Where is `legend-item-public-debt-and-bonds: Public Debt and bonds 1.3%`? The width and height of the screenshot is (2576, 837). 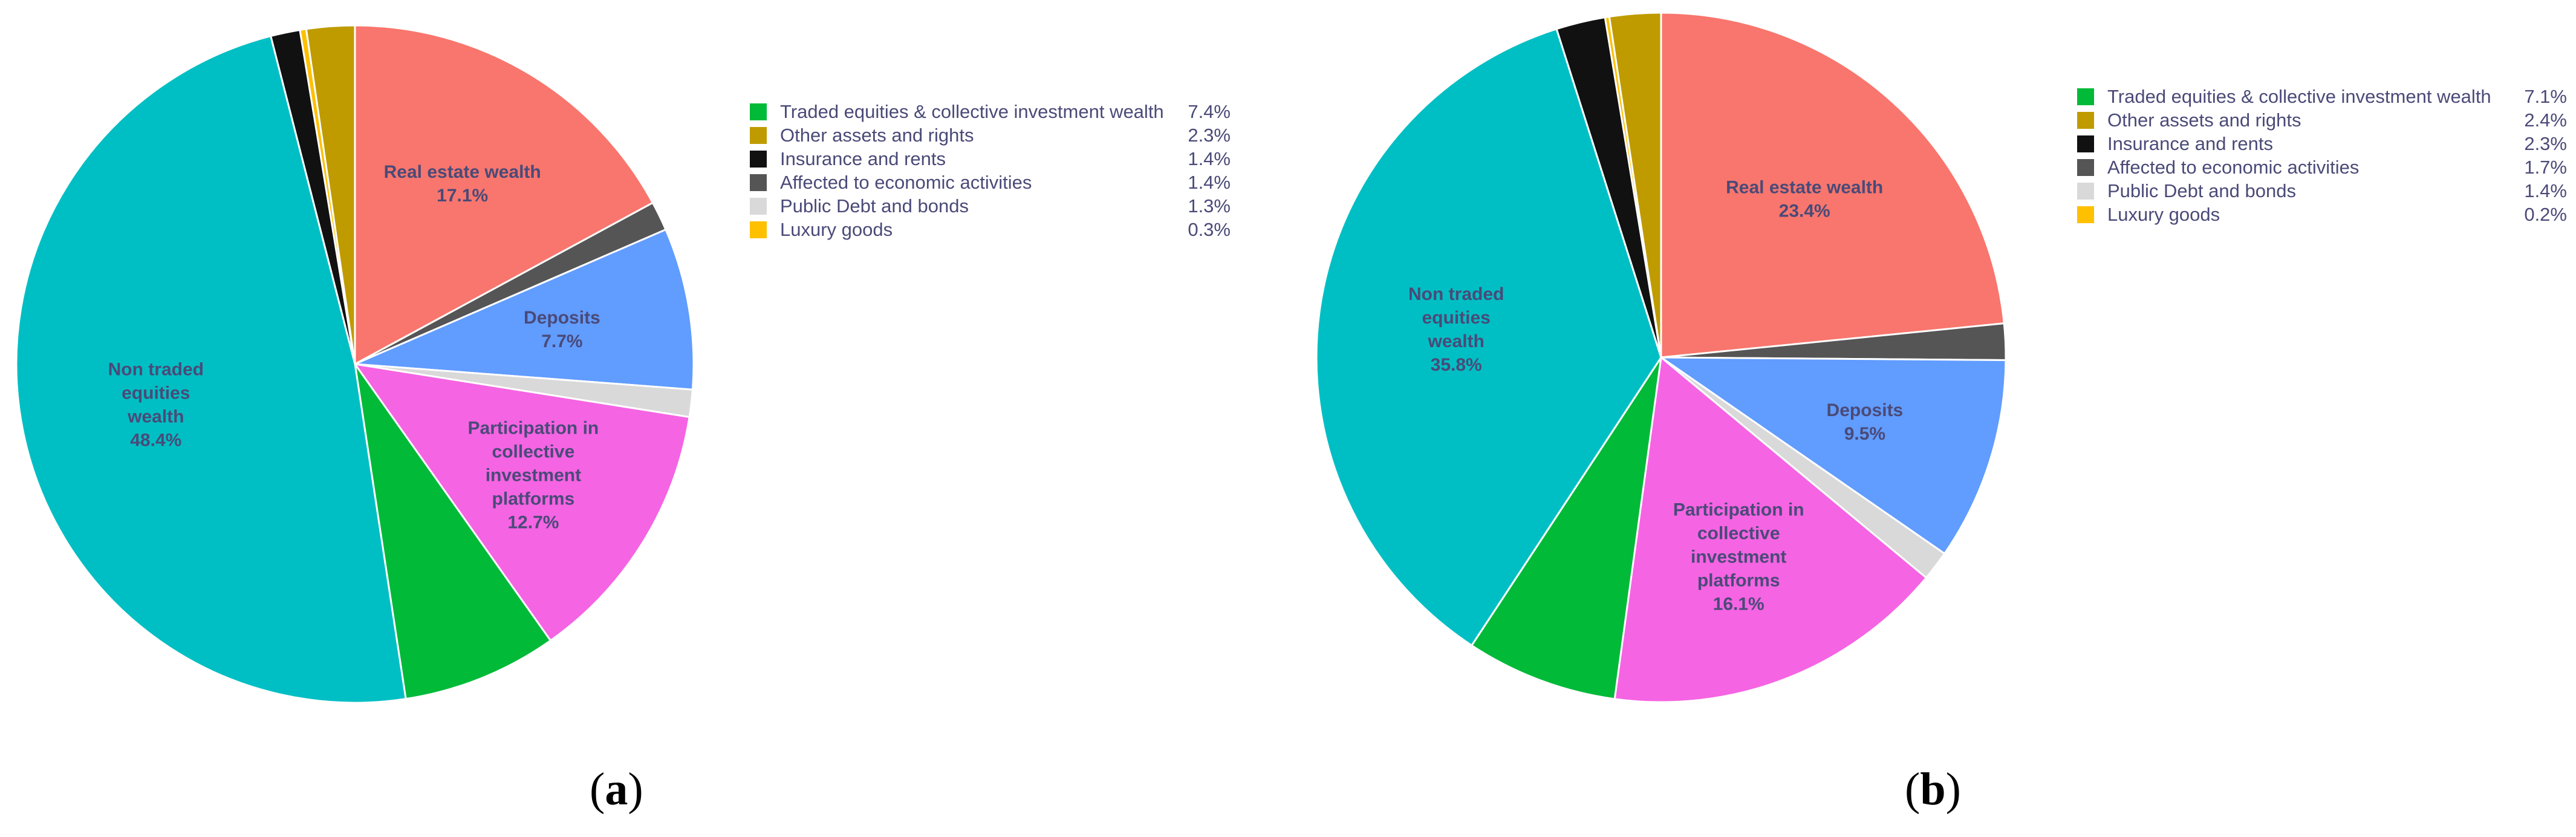
legend-item-public-debt-and-bonds: Public Debt and bonds 1.3% is located at coordinates (990, 206).